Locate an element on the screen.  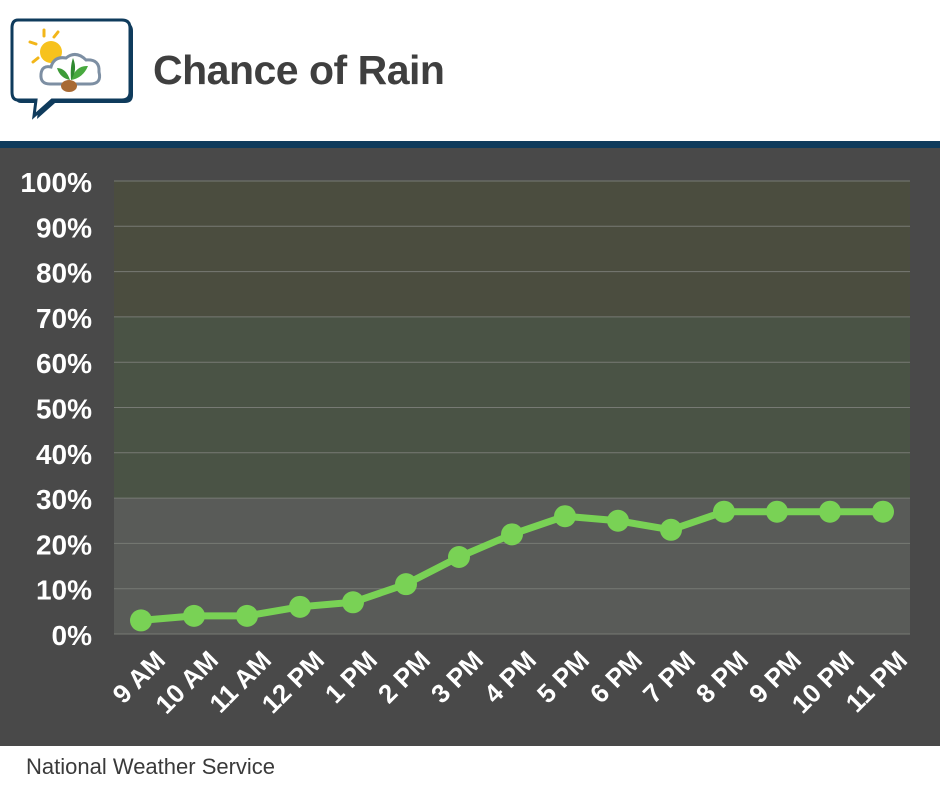
x-tick-label: 2 PM is located at coordinates (404, 677).